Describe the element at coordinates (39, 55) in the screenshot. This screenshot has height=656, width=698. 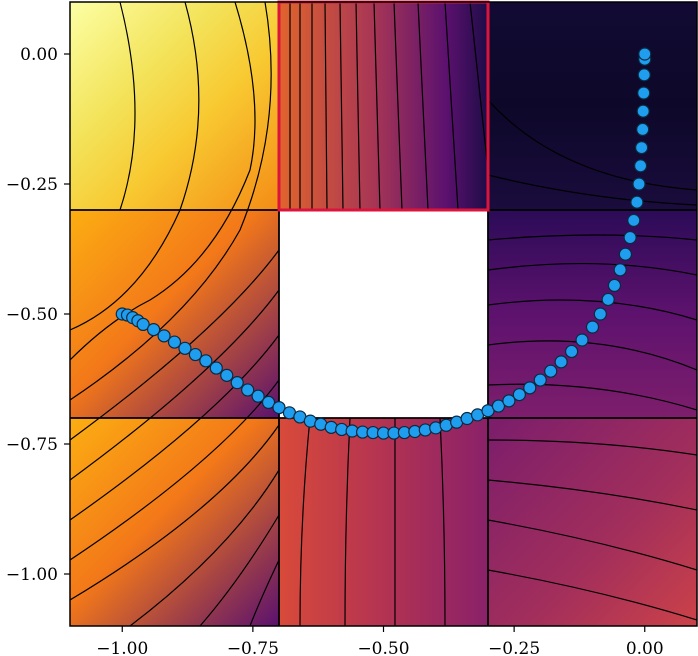
I see `y-tick-label: 0.00` at that location.